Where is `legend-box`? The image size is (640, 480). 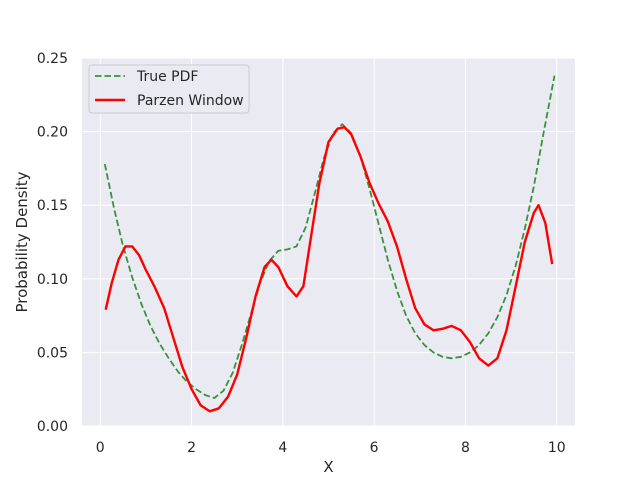
legend-box is located at coordinates (169, 89).